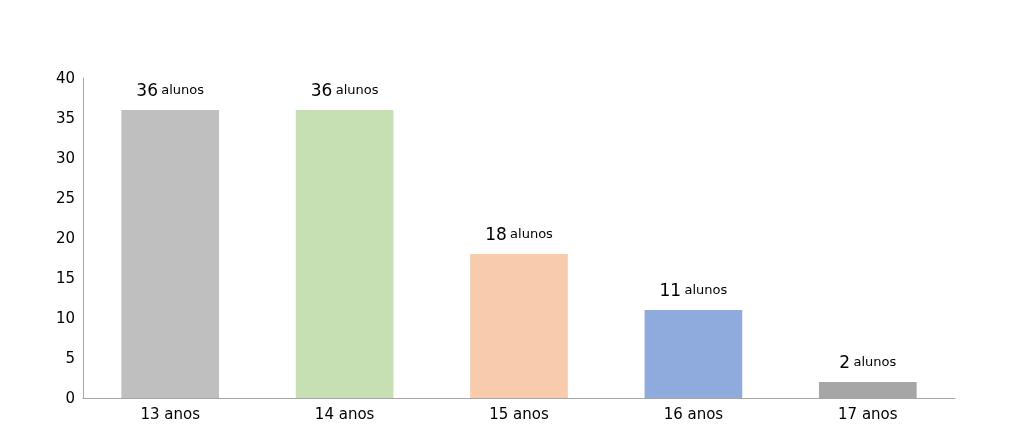 Image resolution: width=1023 pixels, height=444 pixels. Describe the element at coordinates (65, 158) in the screenshot. I see `y-tick-label: 30` at that location.